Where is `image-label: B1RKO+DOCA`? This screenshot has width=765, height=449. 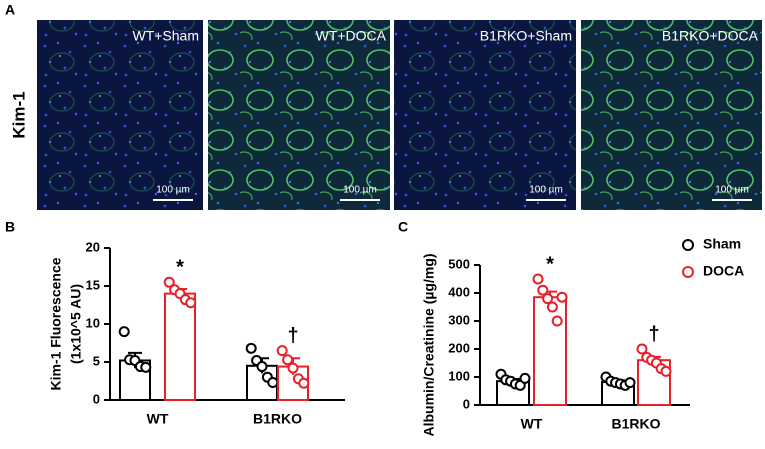 image-label: B1RKO+DOCA is located at coordinates (710, 36).